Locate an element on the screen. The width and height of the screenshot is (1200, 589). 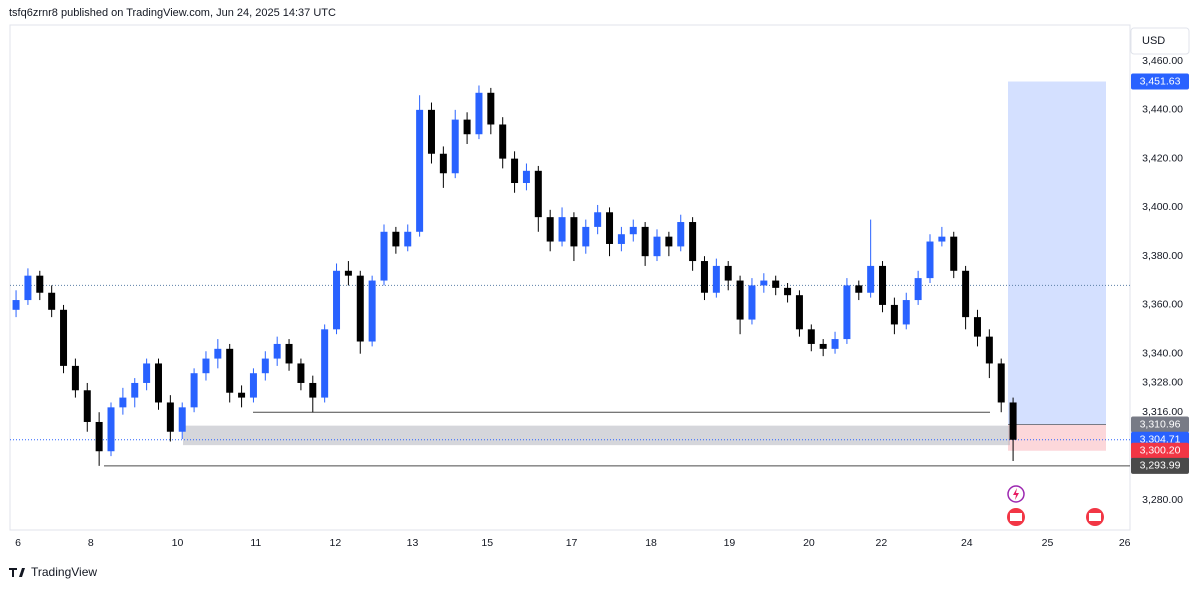
x-tick-label: 13 is located at coordinates (413, 543).